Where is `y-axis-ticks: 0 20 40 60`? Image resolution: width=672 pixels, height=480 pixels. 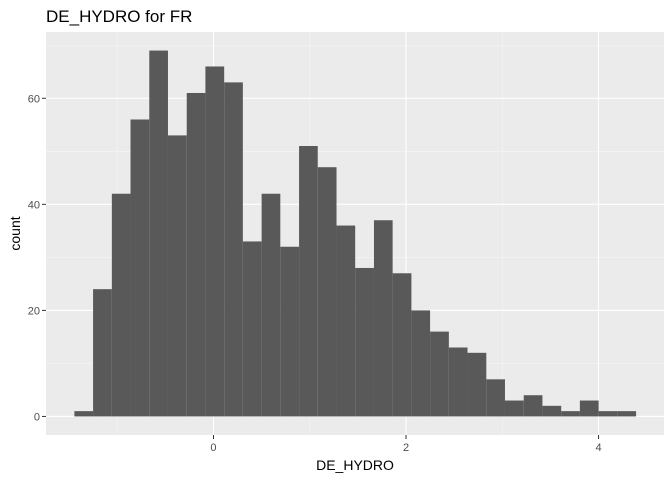 y-axis-ticks: 0 20 40 60 is located at coordinates (37, 258).